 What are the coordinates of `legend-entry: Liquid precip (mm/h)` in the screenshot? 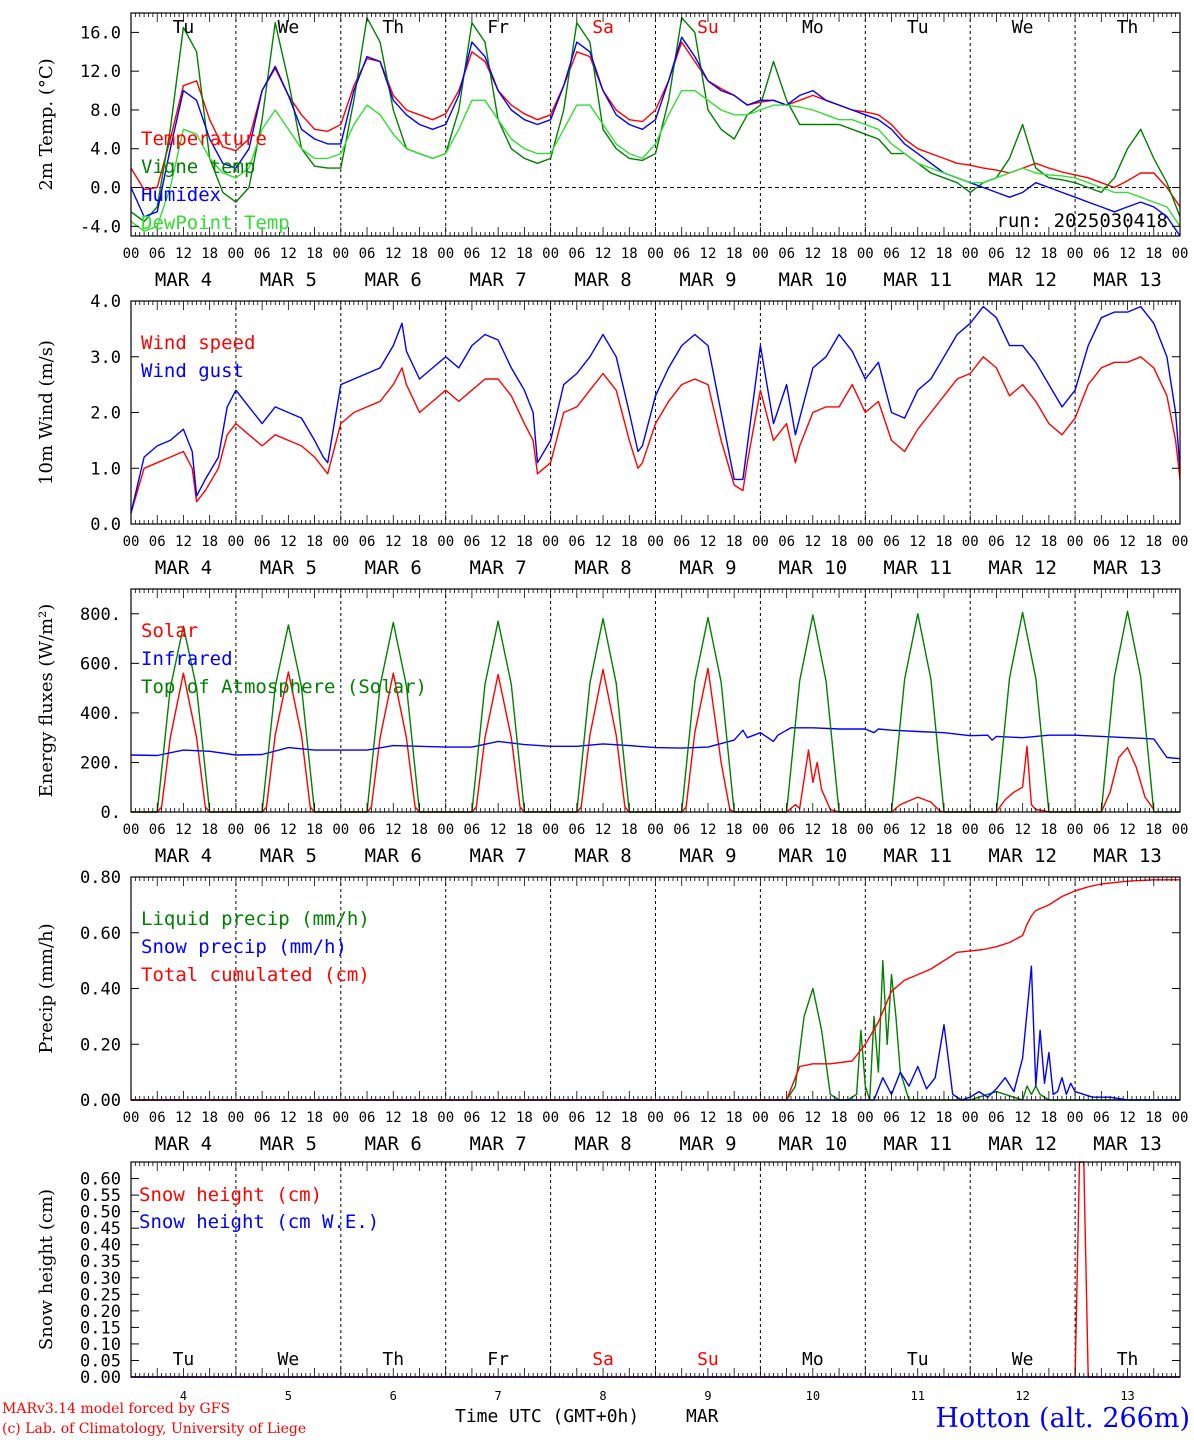 It's located at (255, 919).